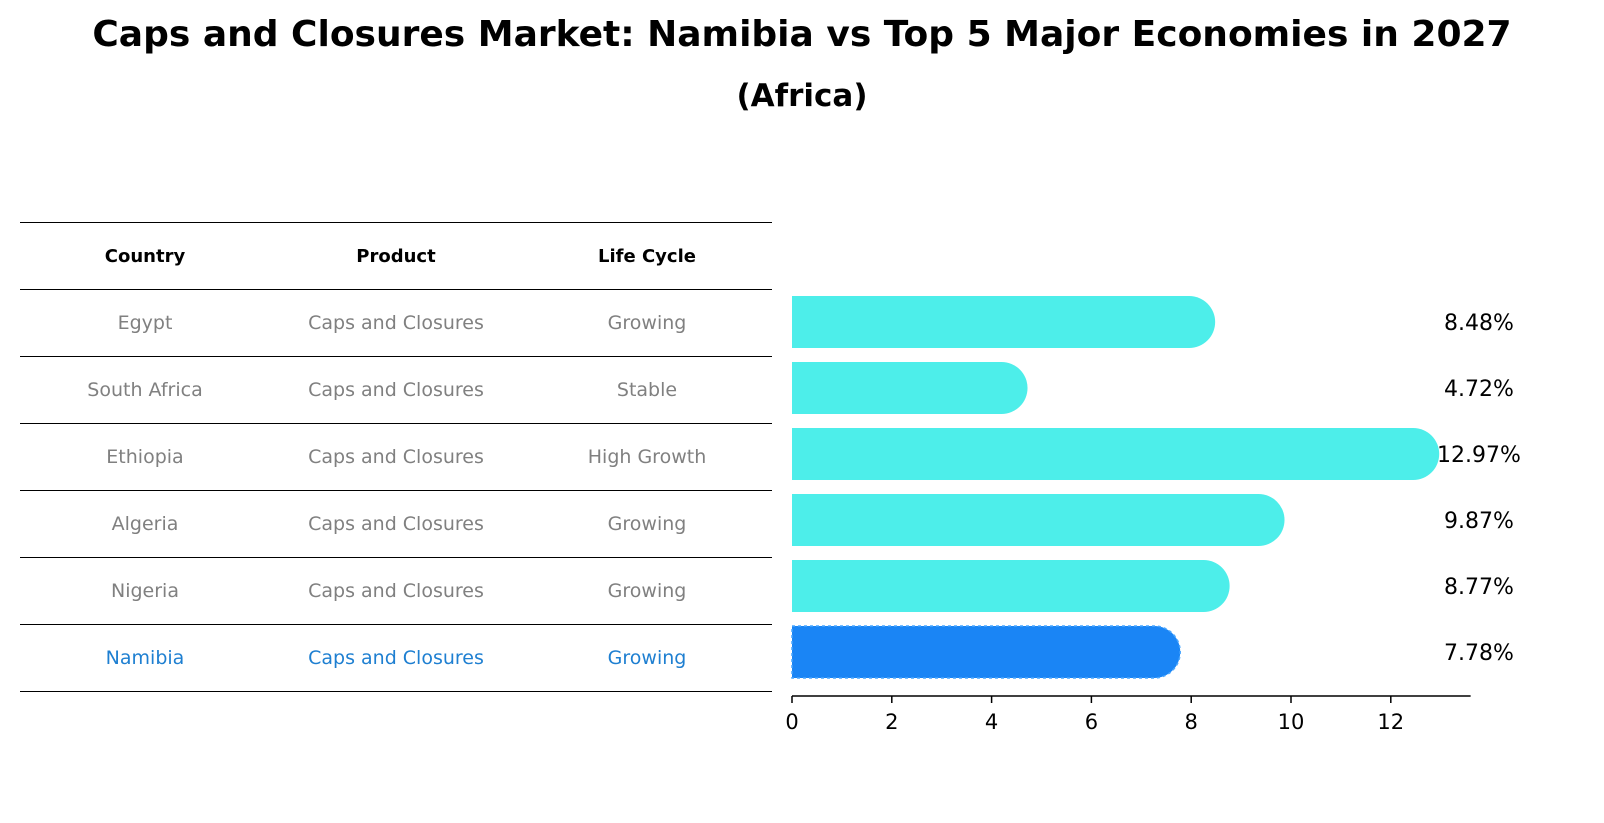  Describe the element at coordinates (1004, 322) in the screenshot. I see `bar-egypt` at that location.